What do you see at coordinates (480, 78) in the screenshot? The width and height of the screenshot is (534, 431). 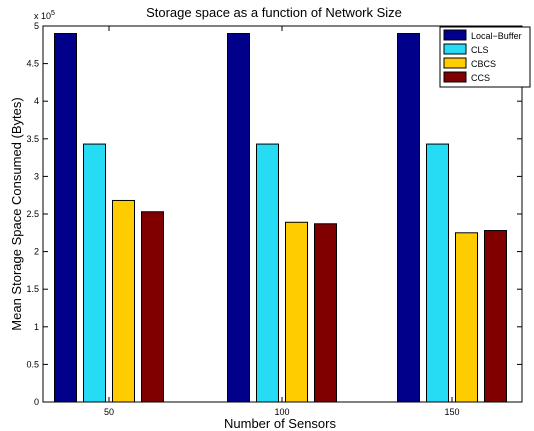 I see `legend-label: CCS` at bounding box center [480, 78].